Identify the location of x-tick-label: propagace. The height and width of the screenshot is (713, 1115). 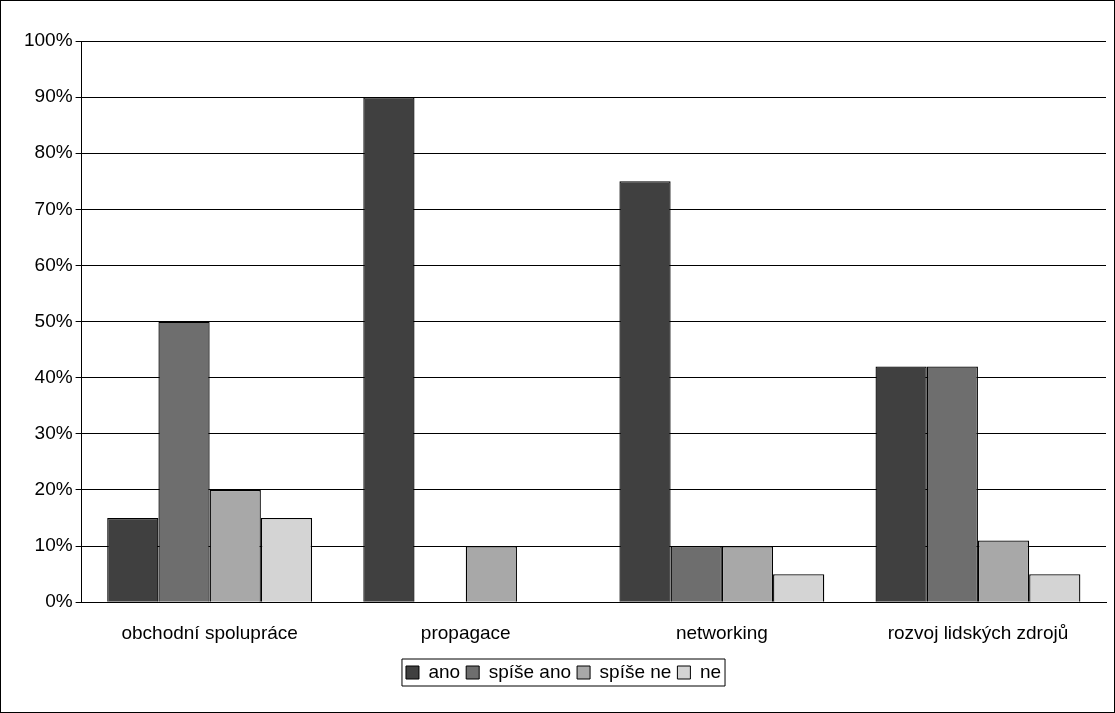
(465, 632).